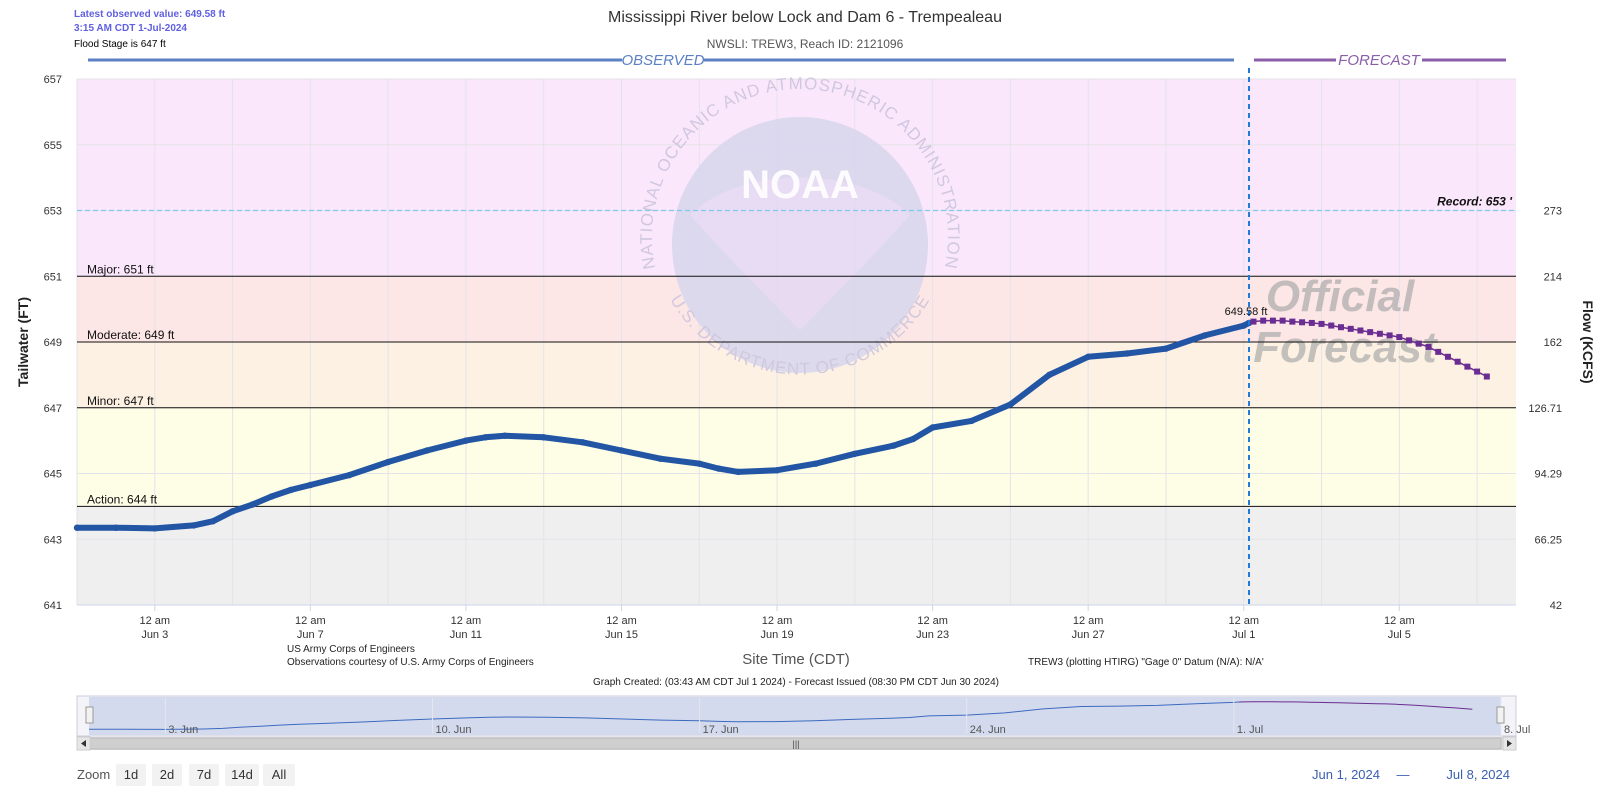  Describe the element at coordinates (988, 730) in the screenshot. I see `navigator-date-label: 24. Jun` at that location.